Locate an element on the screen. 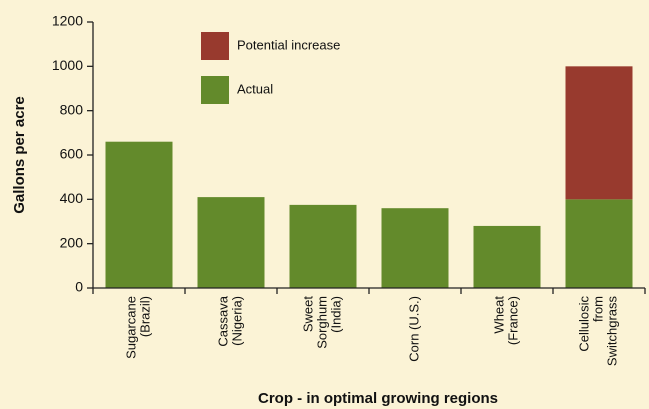 This screenshot has height=409, width=649. legend-label: Potential increase is located at coordinates (288, 44).